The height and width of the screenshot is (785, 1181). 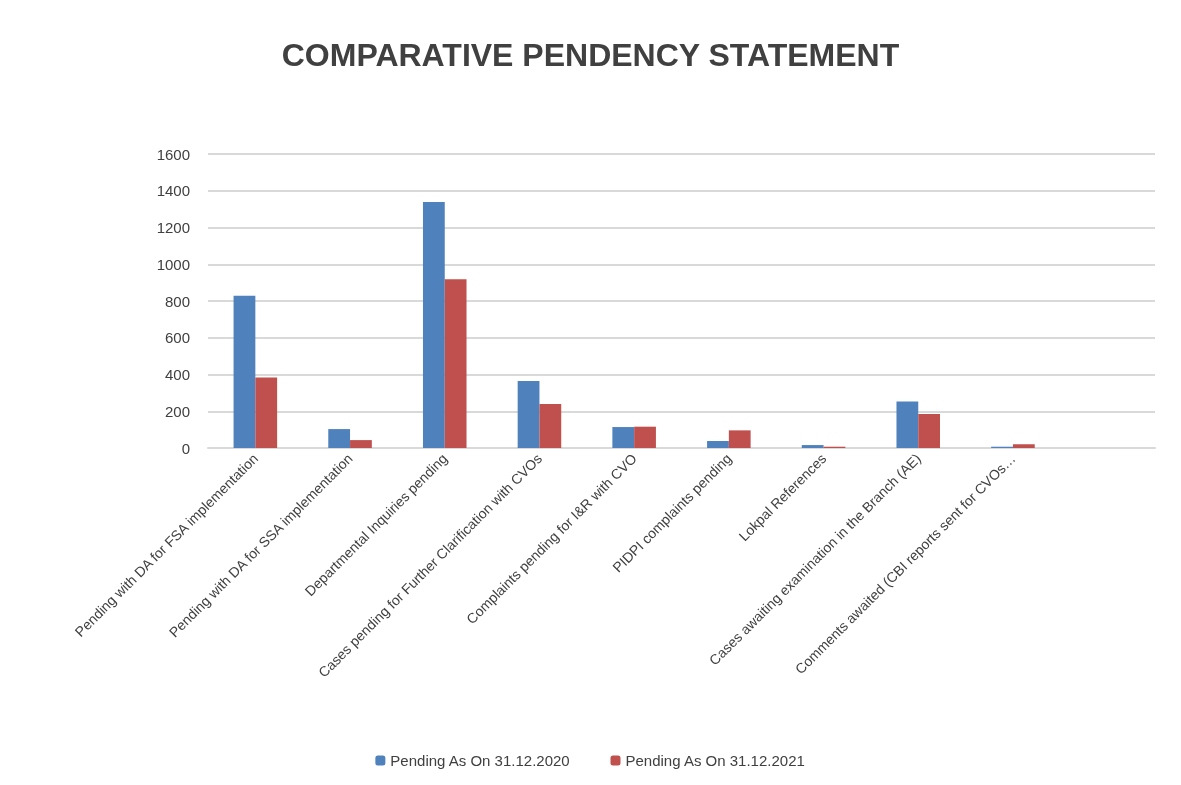 What do you see at coordinates (173, 154) in the screenshot?
I see `y-tick-label: 1600` at bounding box center [173, 154].